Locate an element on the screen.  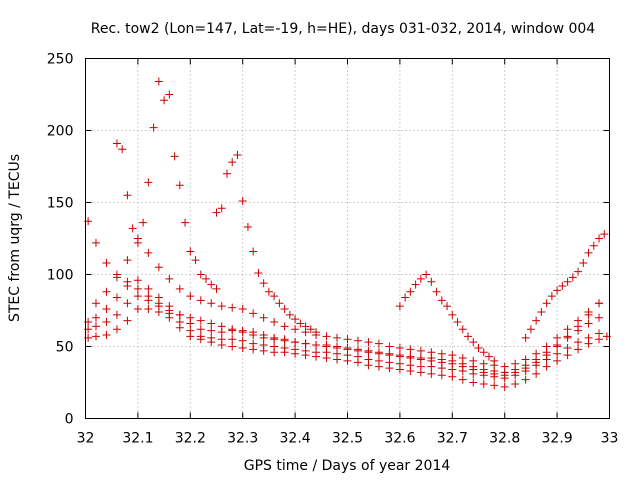
x-tick-labels: 32 32.1 32.2 32.3 32.4 32.5 32.6 32.7 32.8 32.9 33 is located at coordinates (348, 439).